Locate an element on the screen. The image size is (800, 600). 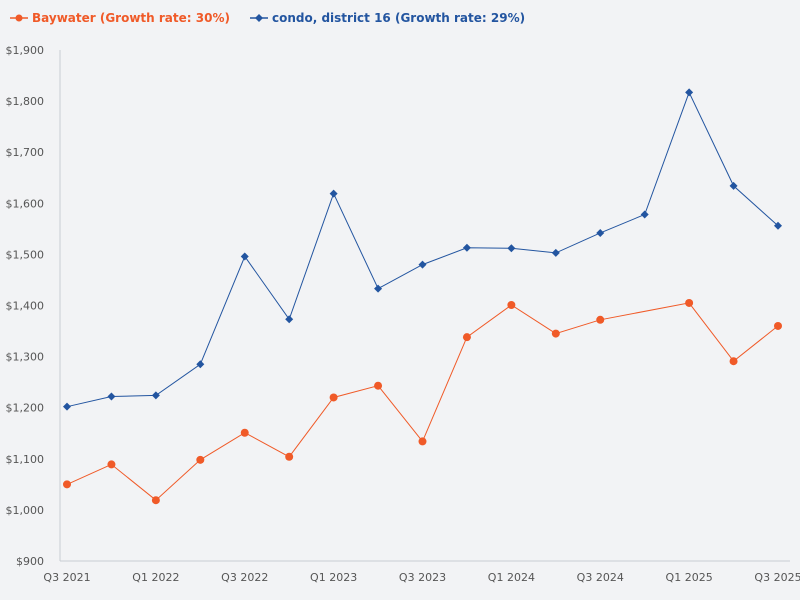
x-tick-label: Q3 2021 is located at coordinates (66, 577).